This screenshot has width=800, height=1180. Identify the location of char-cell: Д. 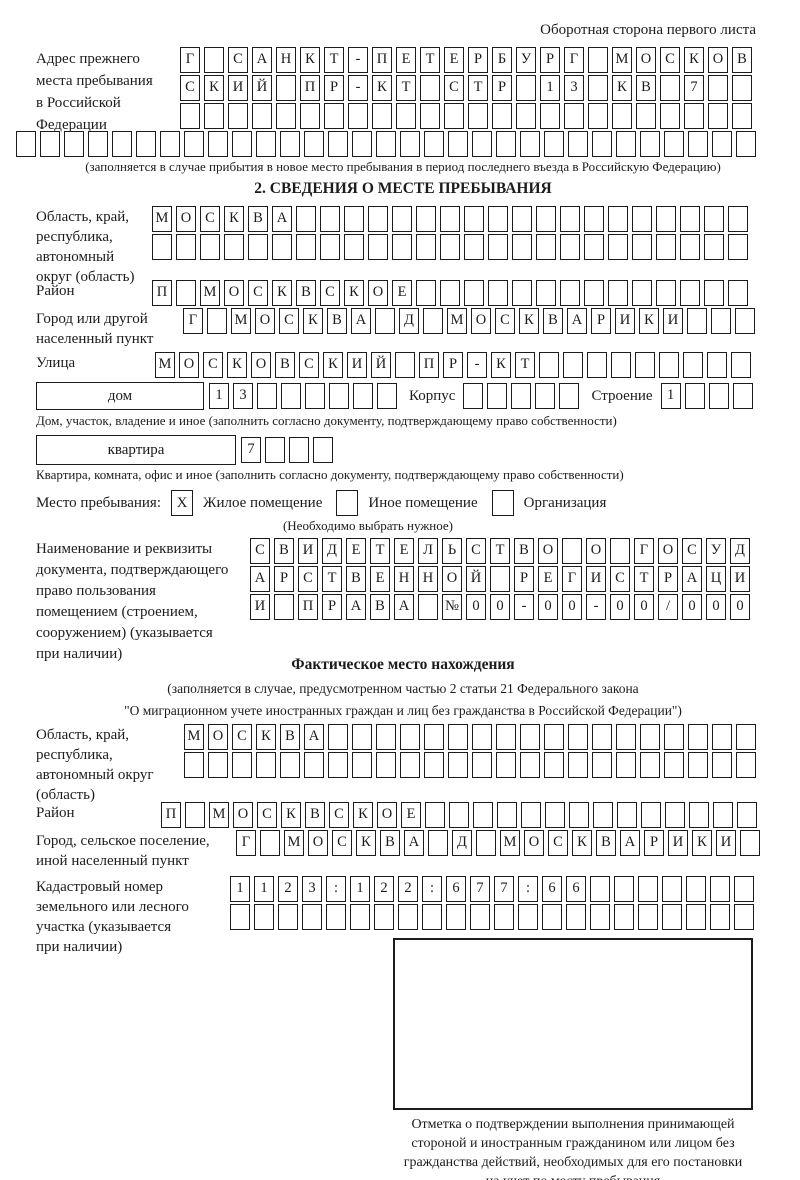
(409, 321).